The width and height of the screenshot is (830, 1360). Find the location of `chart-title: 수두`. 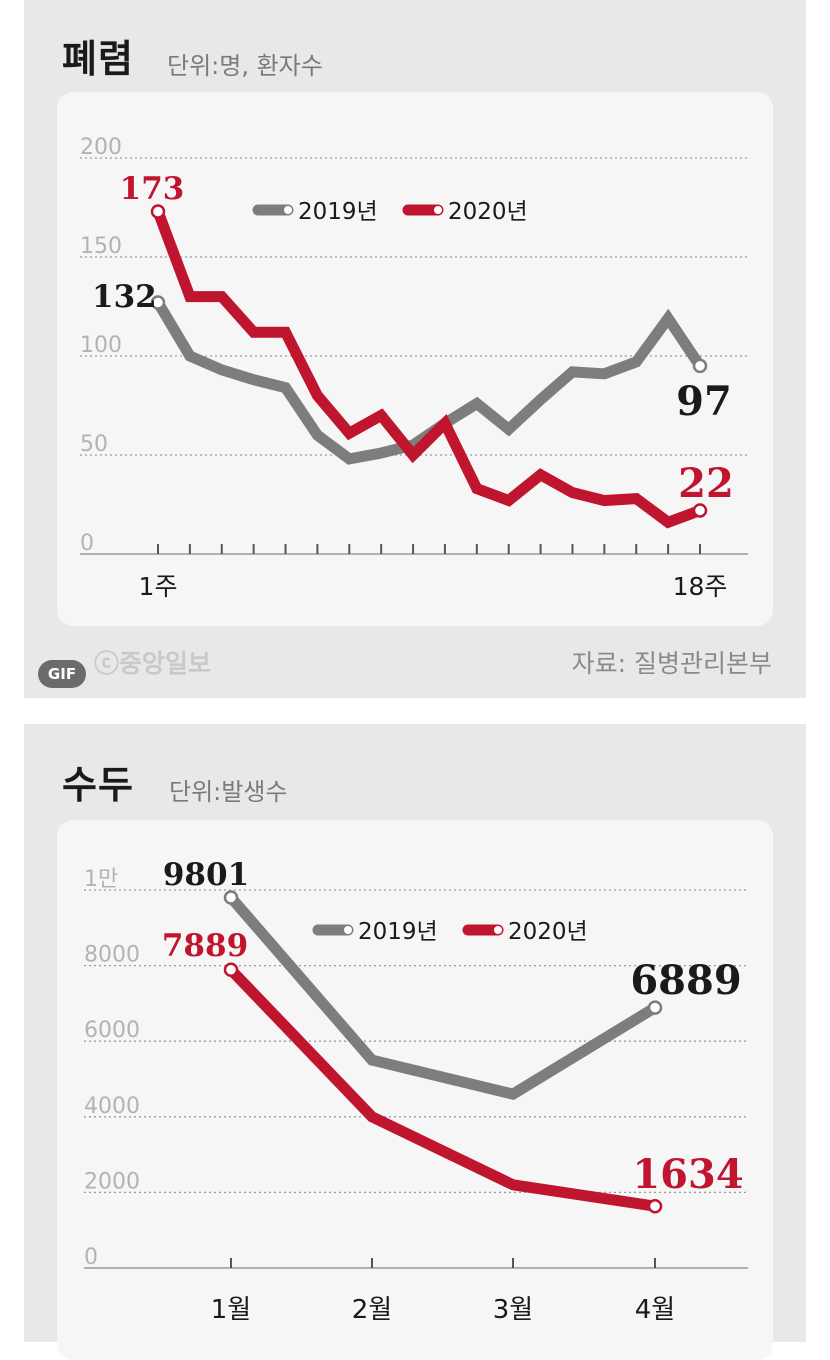

chart-title: 수두 is located at coordinates (98, 785).